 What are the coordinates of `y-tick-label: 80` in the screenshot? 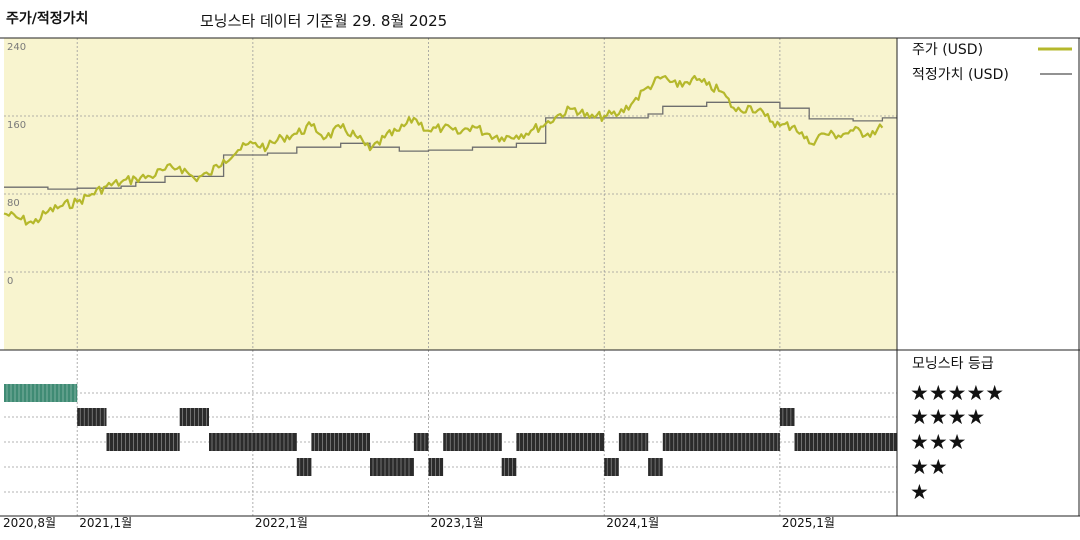 It's located at (13, 203).